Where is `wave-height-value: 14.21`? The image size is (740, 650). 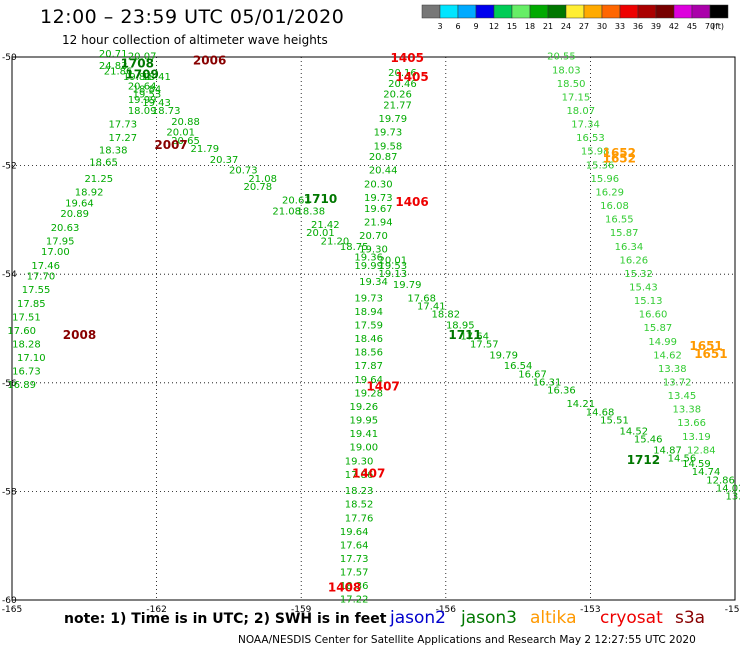
wave-height-value: 14.21 is located at coordinates (580, 404).